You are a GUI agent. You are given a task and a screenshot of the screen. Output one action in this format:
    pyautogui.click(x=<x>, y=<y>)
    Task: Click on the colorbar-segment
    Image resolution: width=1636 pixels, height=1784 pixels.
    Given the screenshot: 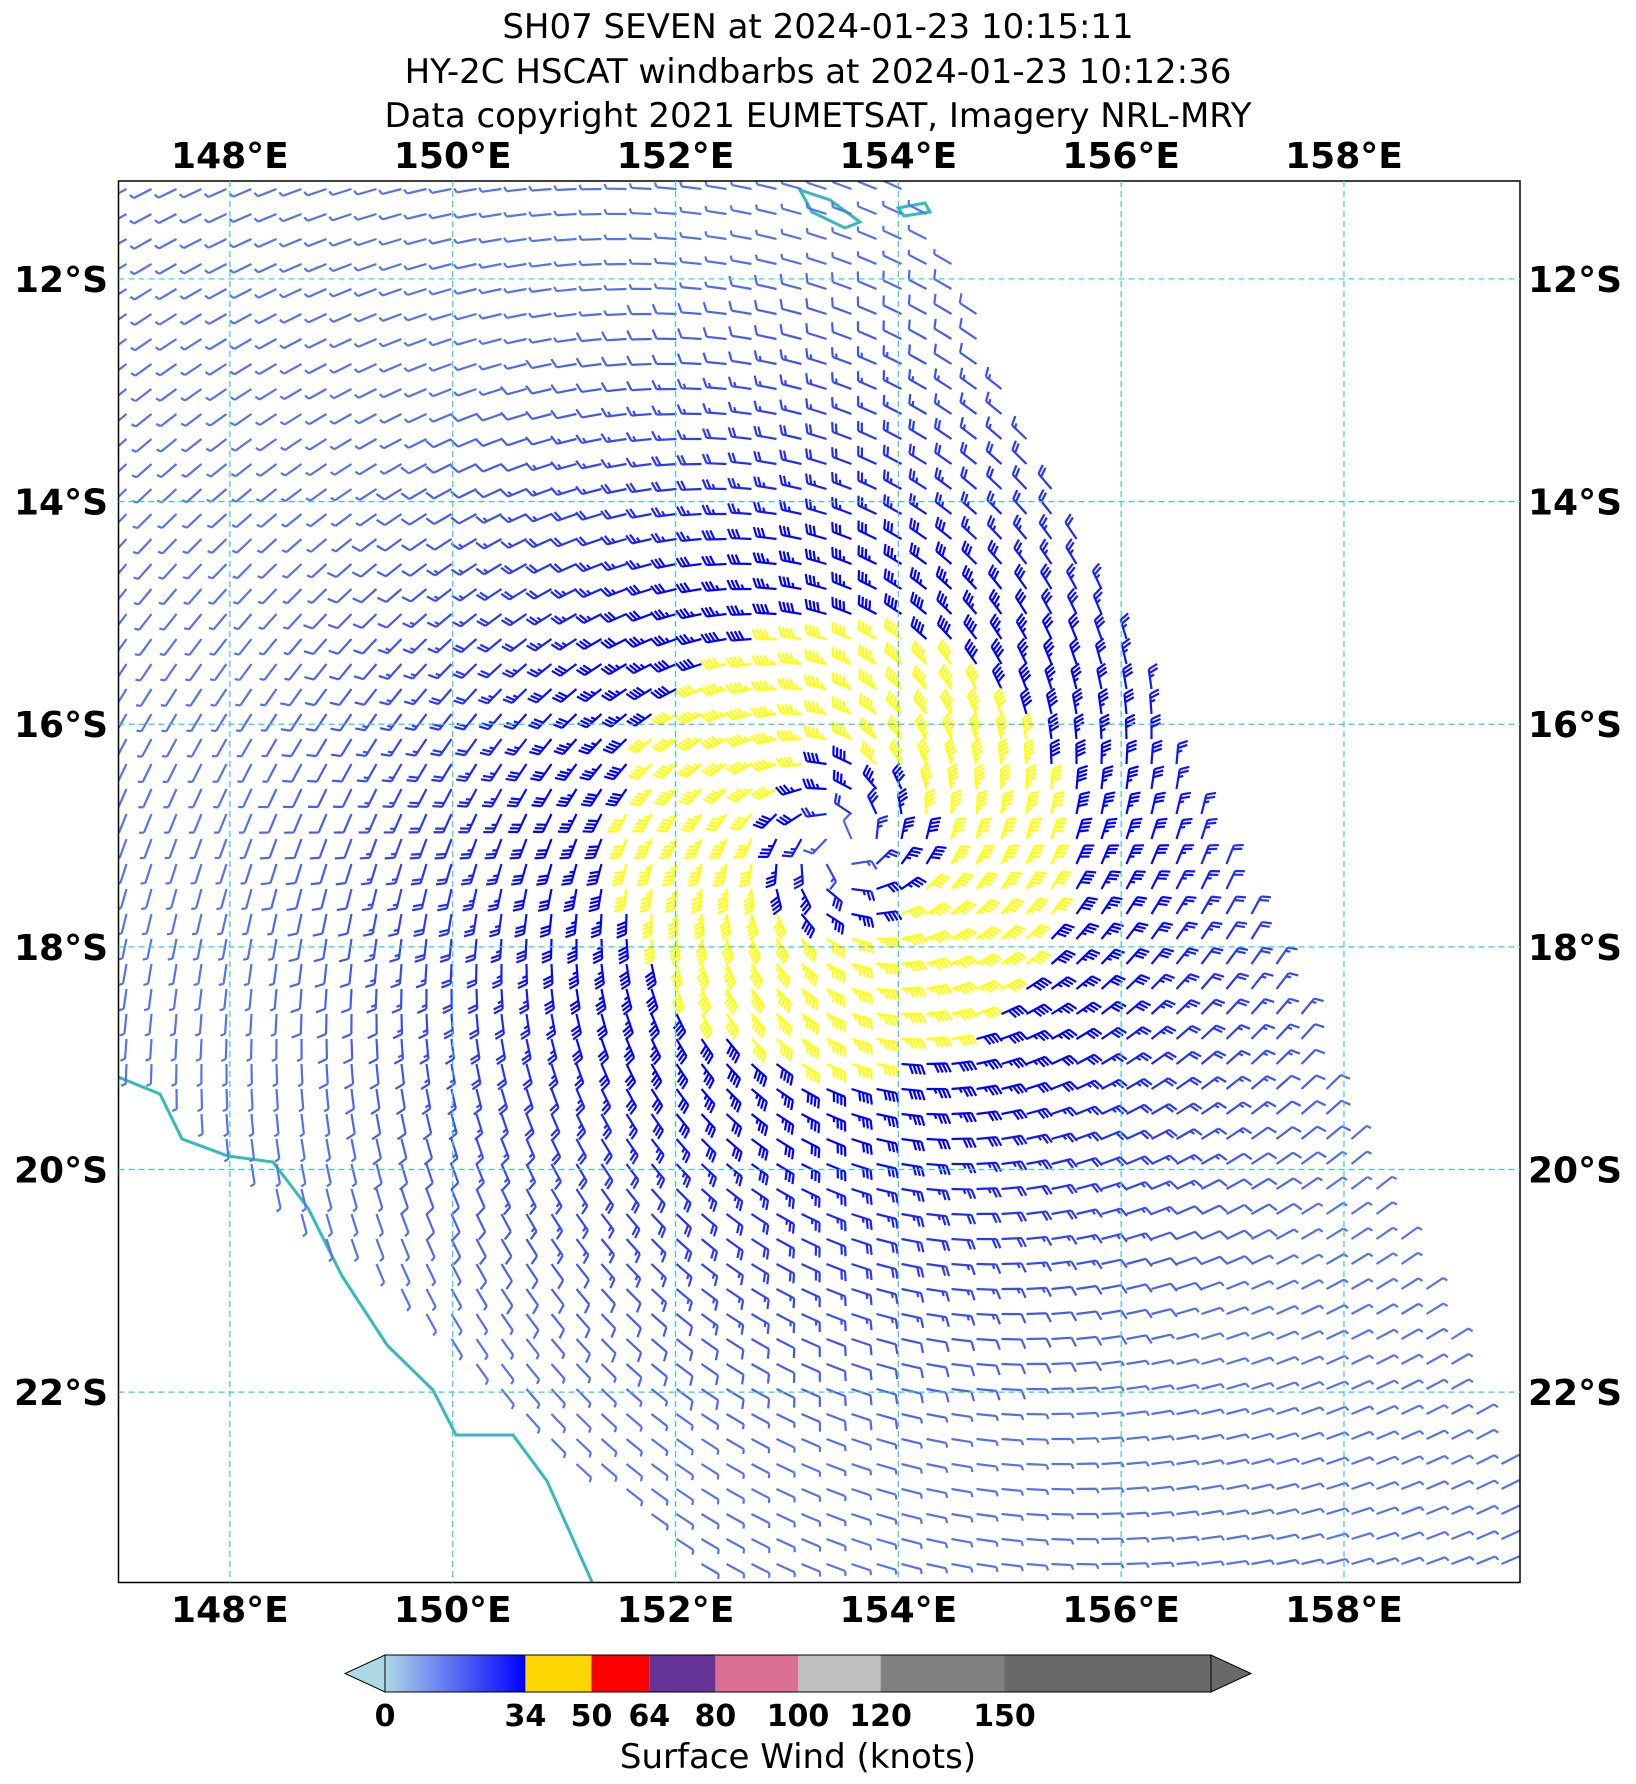 What is the action you would take?
    pyautogui.click(x=620, y=1673)
    